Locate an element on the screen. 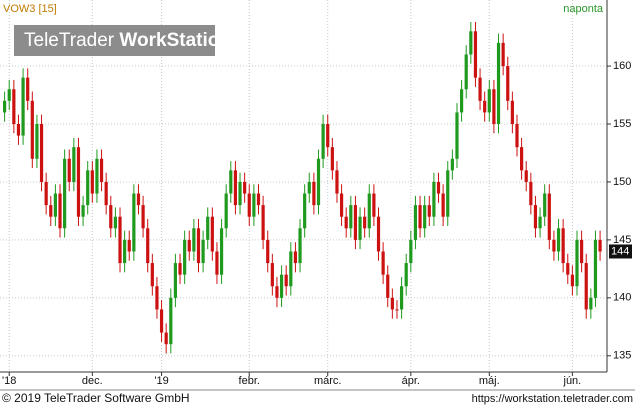 This screenshot has height=408, width=635. y-tick-label: 155 is located at coordinates (622, 124).